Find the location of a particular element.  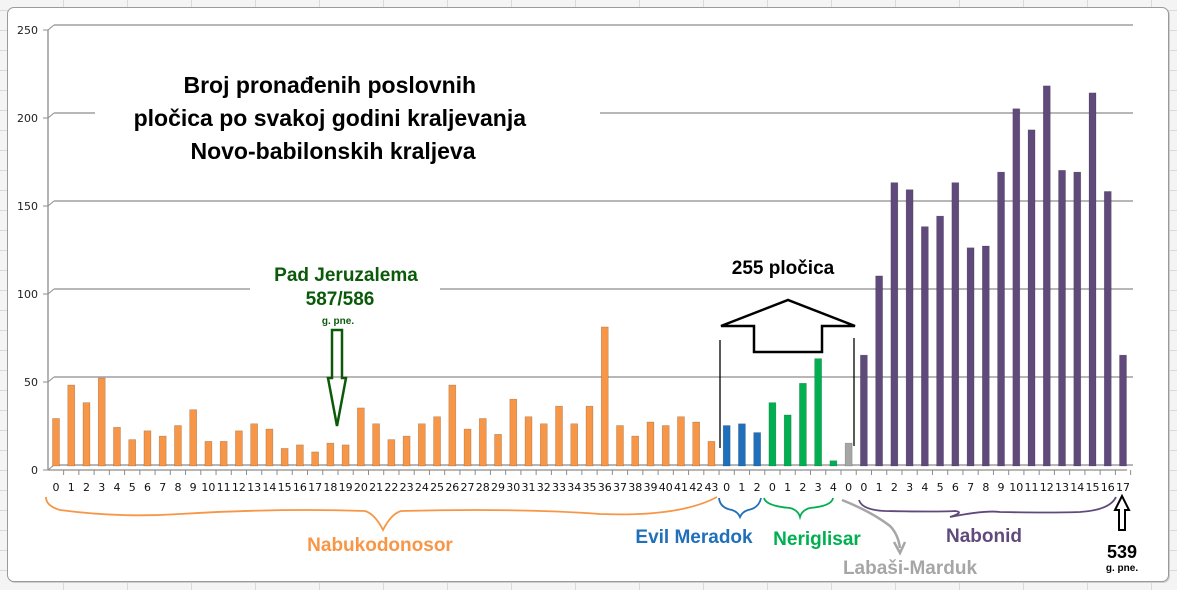

y-tick-label: 150 is located at coordinates (27, 206).